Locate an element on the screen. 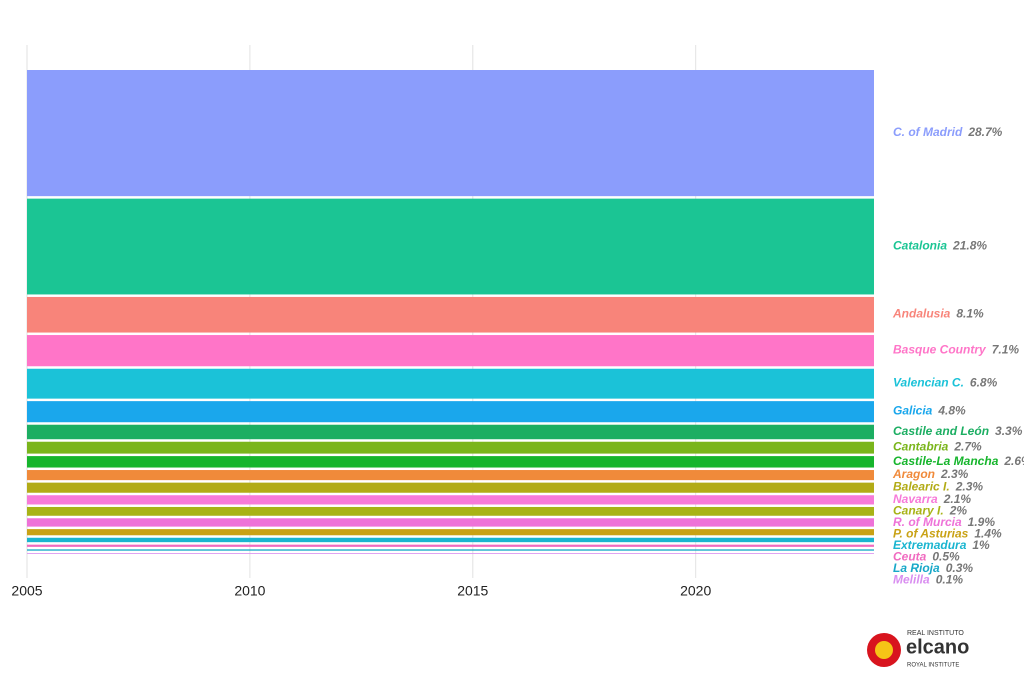 Image resolution: width=1024 pixels, height=688 pixels. series-label: Galicia 4.8% is located at coordinates (929, 411).